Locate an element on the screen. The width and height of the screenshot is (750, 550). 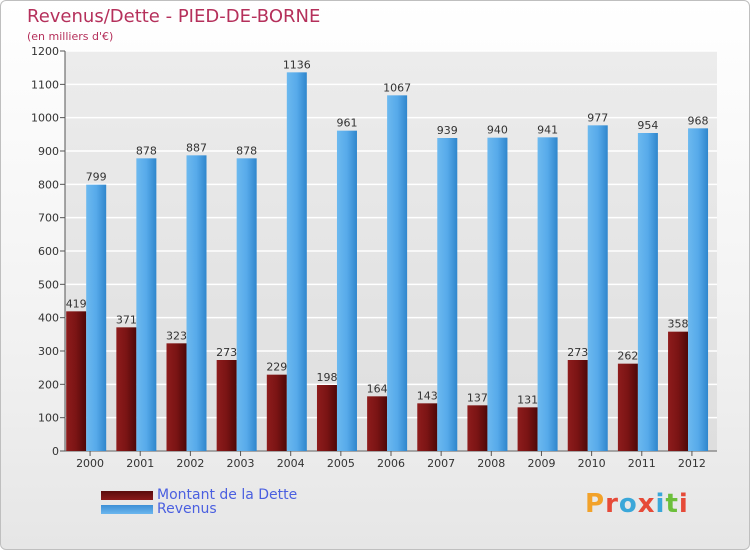
brand-letter: x is located at coordinates (646, 504).